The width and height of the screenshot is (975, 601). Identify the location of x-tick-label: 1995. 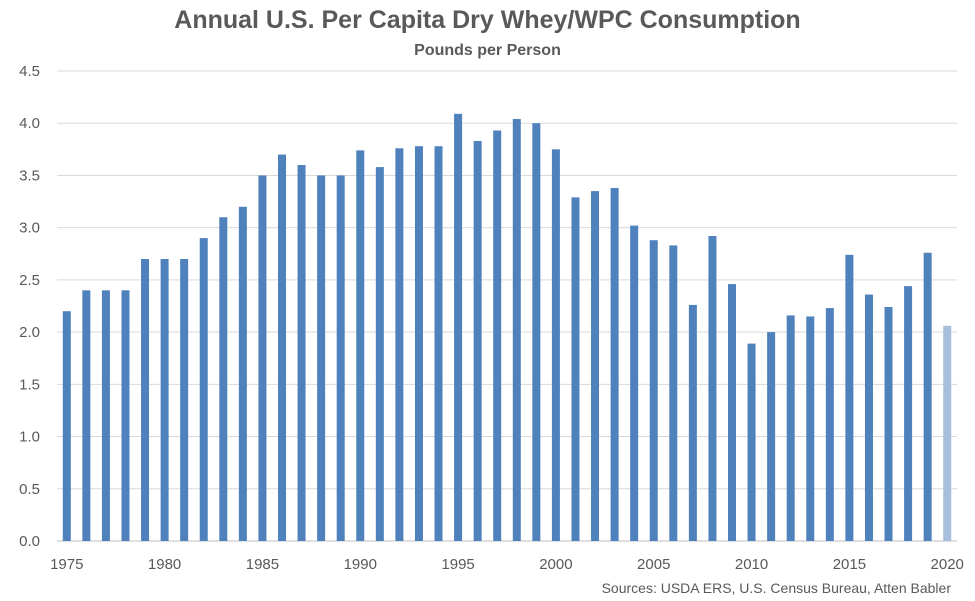
(457, 564).